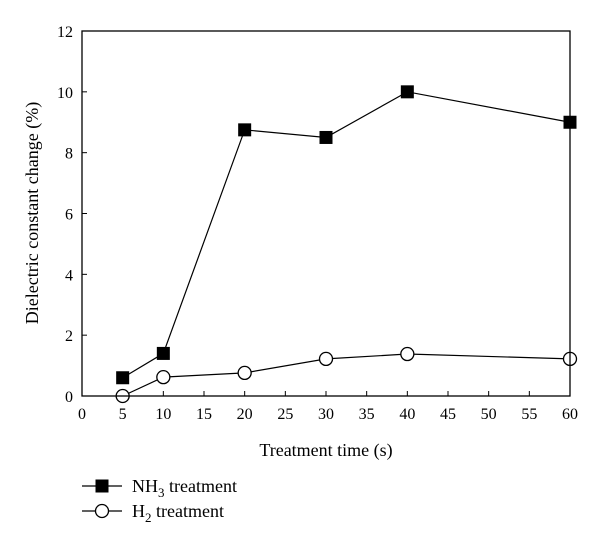 This screenshot has width=600, height=545. What do you see at coordinates (407, 414) in the screenshot?
I see `x-tick-label: 40` at bounding box center [407, 414].